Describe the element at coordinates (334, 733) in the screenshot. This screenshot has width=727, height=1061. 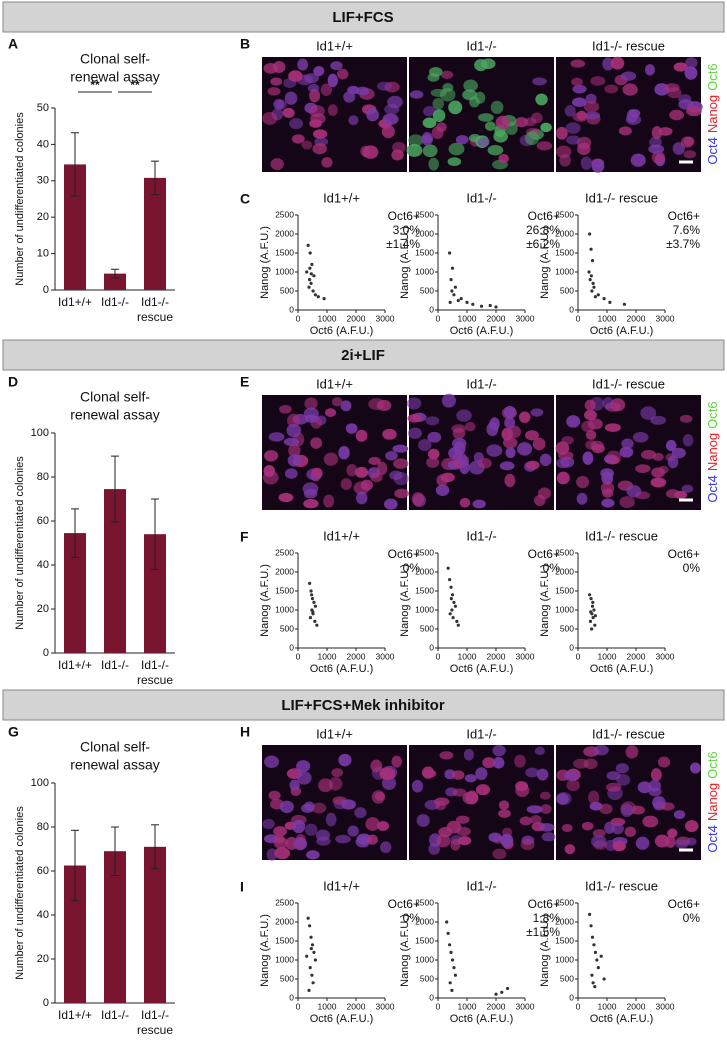
I see `image-column-label: Id1+/+` at that location.